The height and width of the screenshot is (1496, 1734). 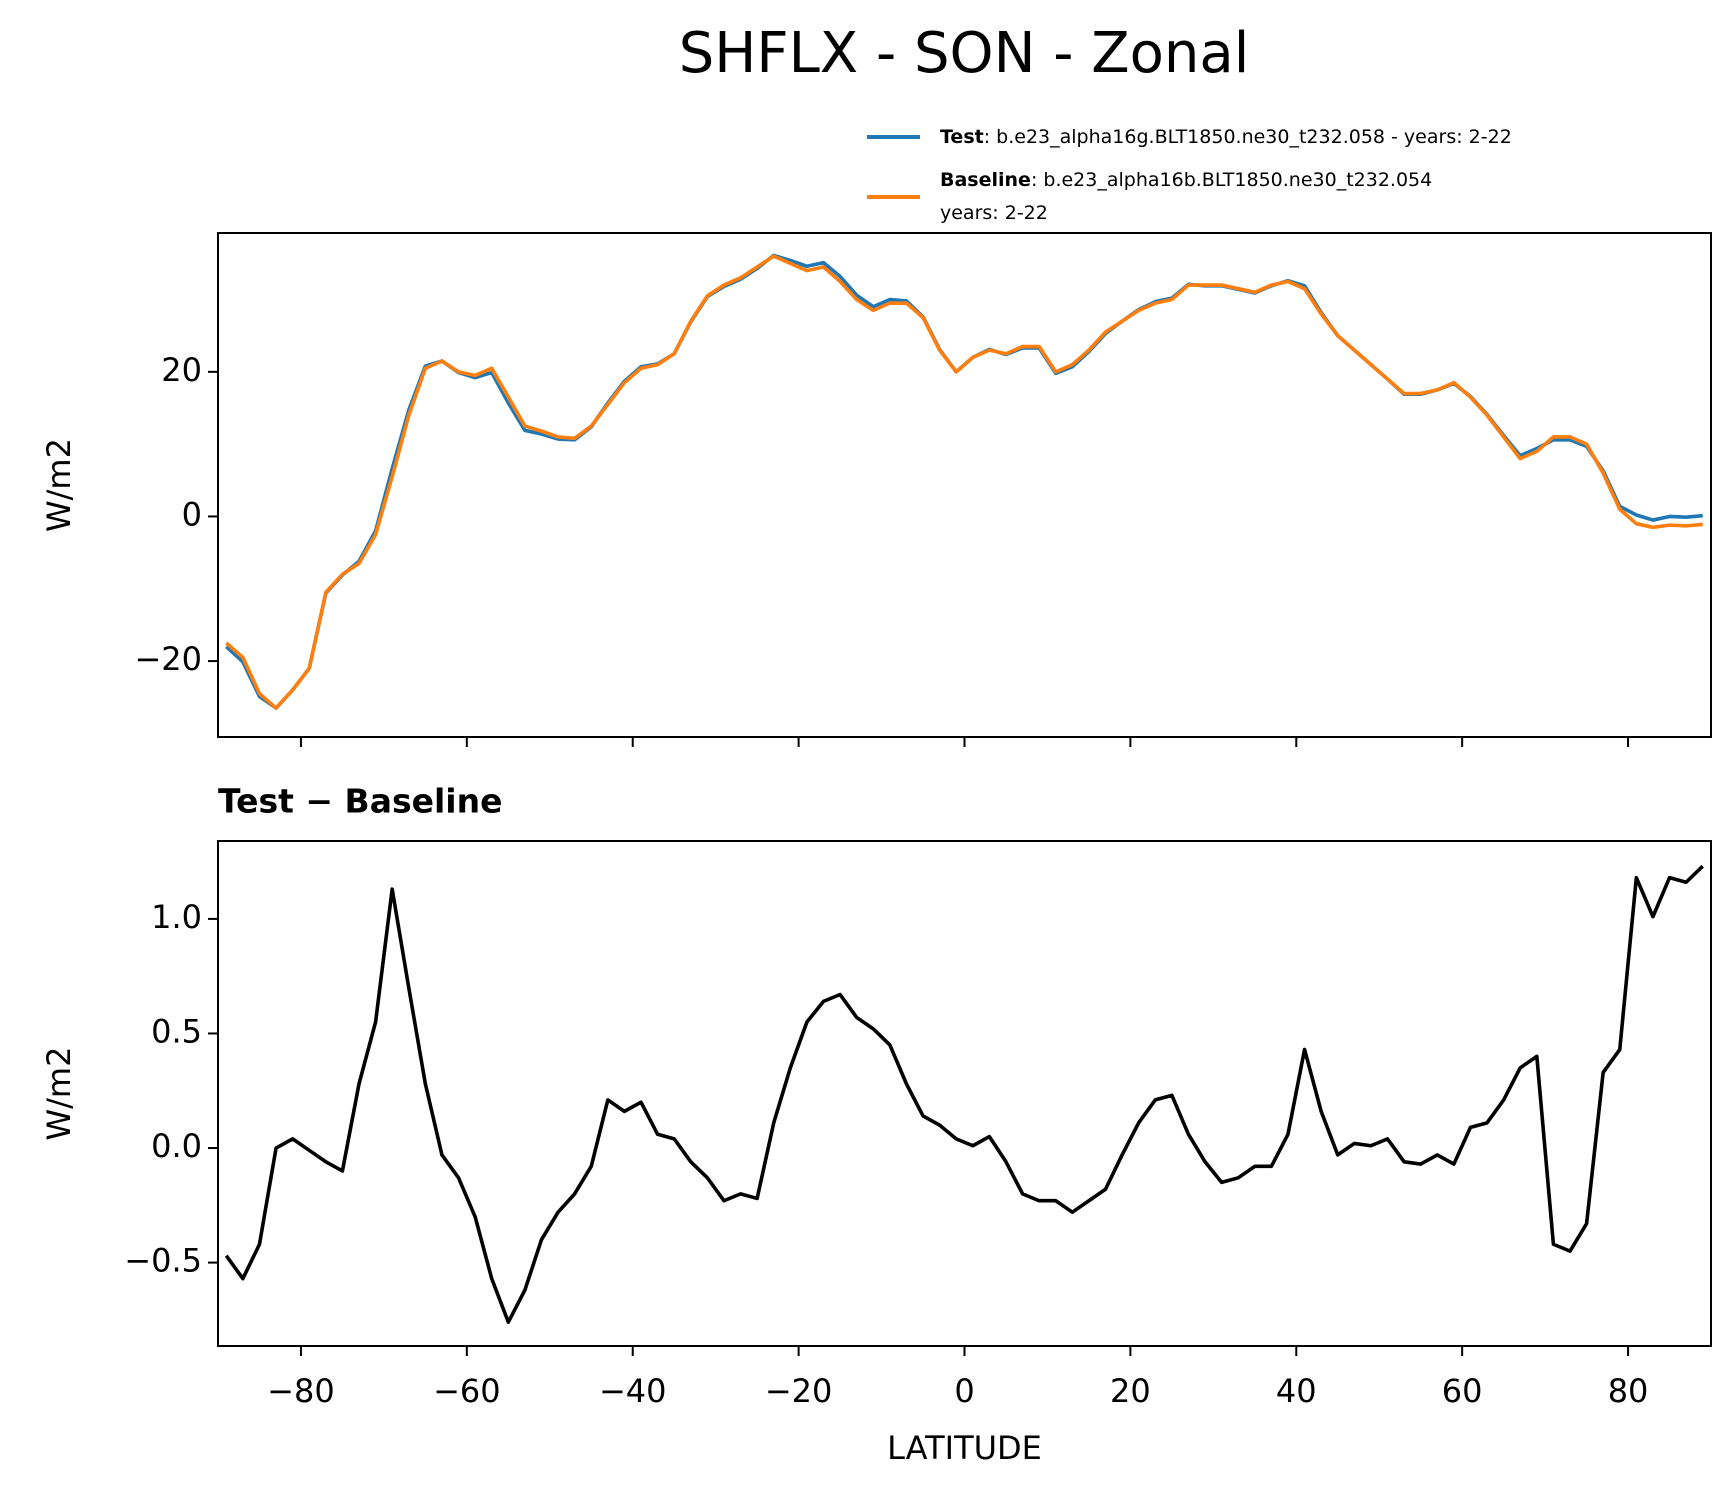 I want to click on y-tick-label: 0.0, so click(x=176, y=1146).